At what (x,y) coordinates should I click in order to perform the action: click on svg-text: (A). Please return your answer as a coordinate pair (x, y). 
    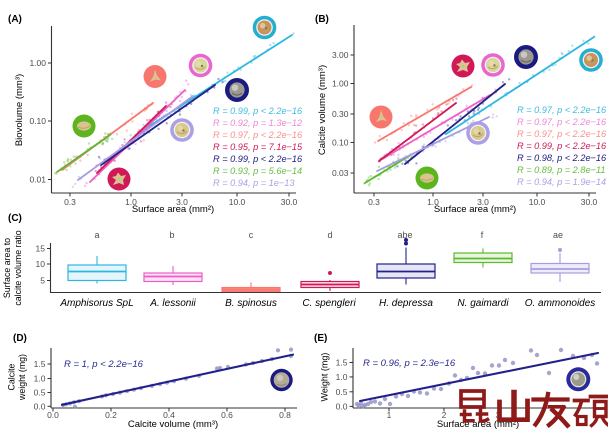
    Looking at the image, I should click on (15, 19).